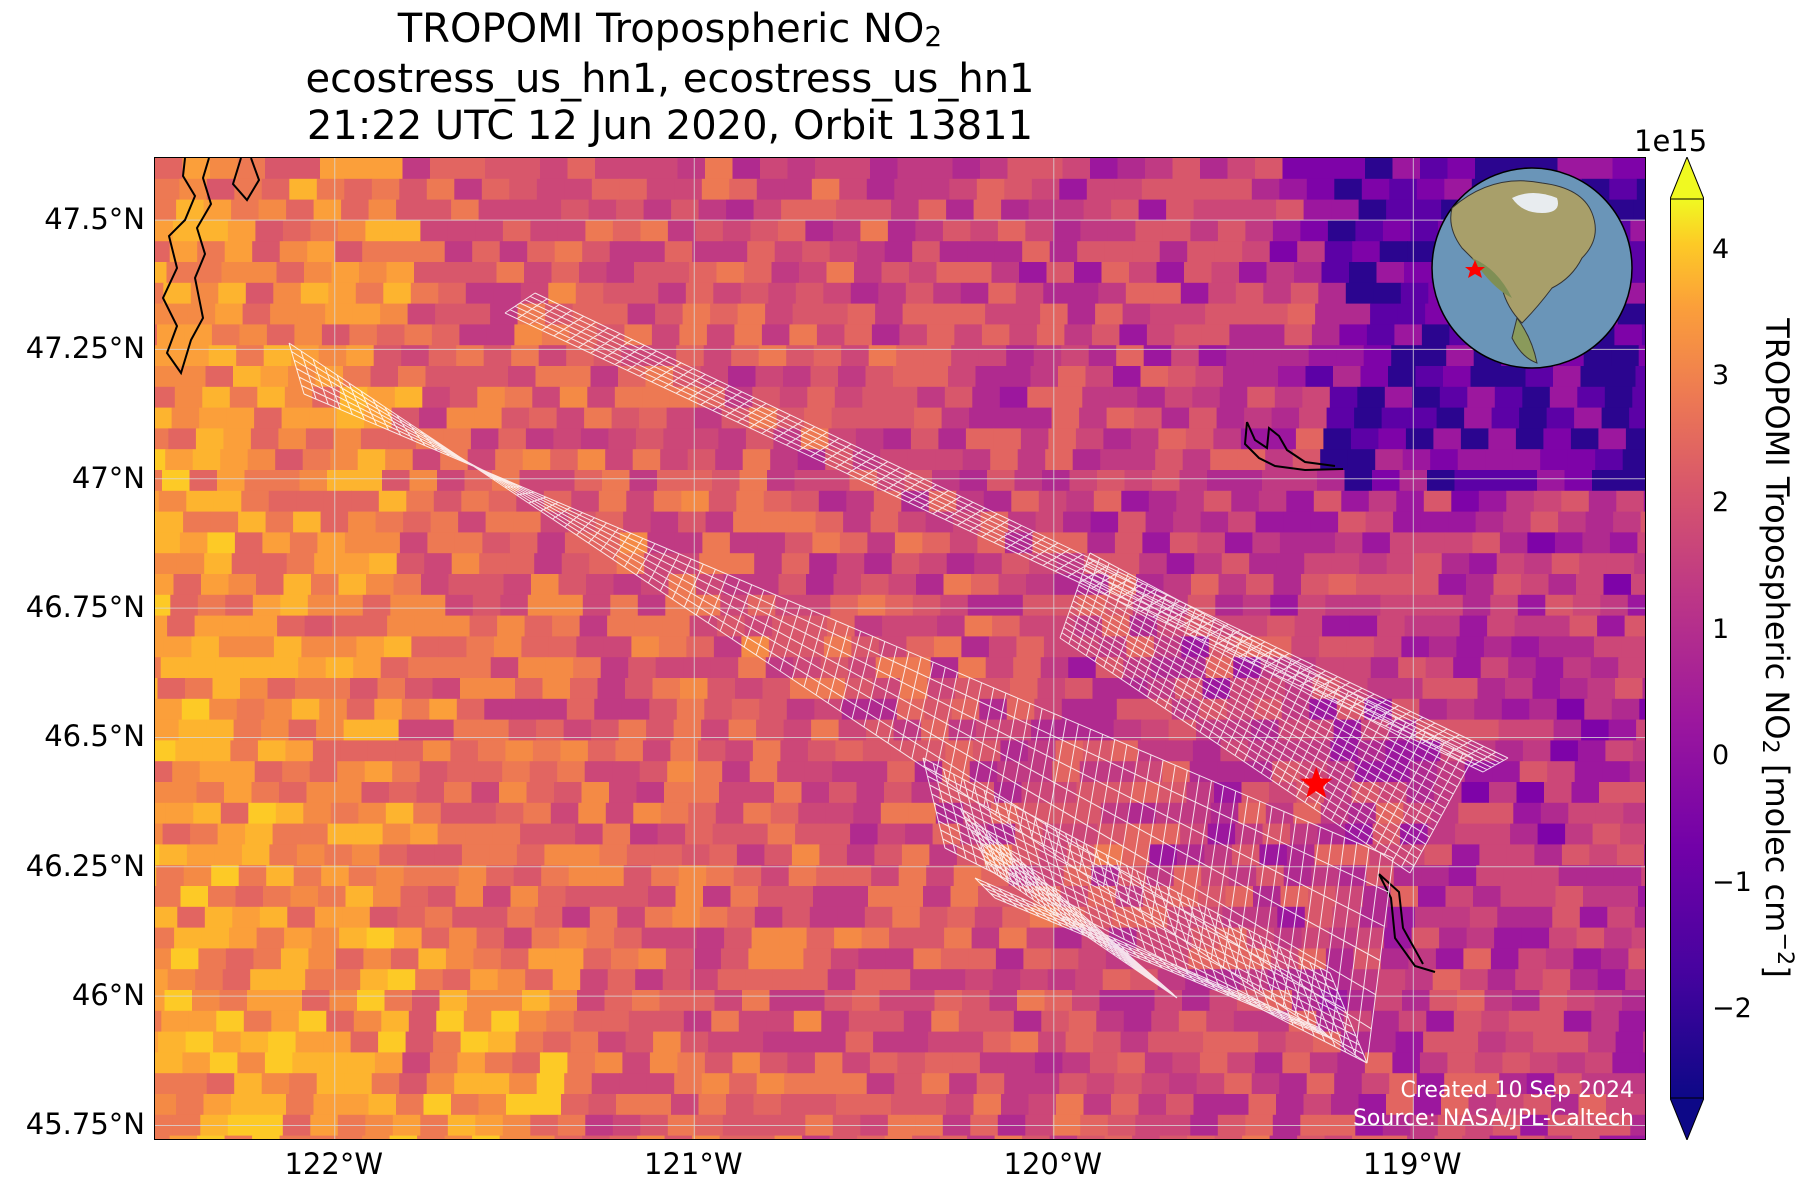 This screenshot has height=1185, width=1817. I want to click on colorbar-tick-label: −2, so click(1732, 1009).